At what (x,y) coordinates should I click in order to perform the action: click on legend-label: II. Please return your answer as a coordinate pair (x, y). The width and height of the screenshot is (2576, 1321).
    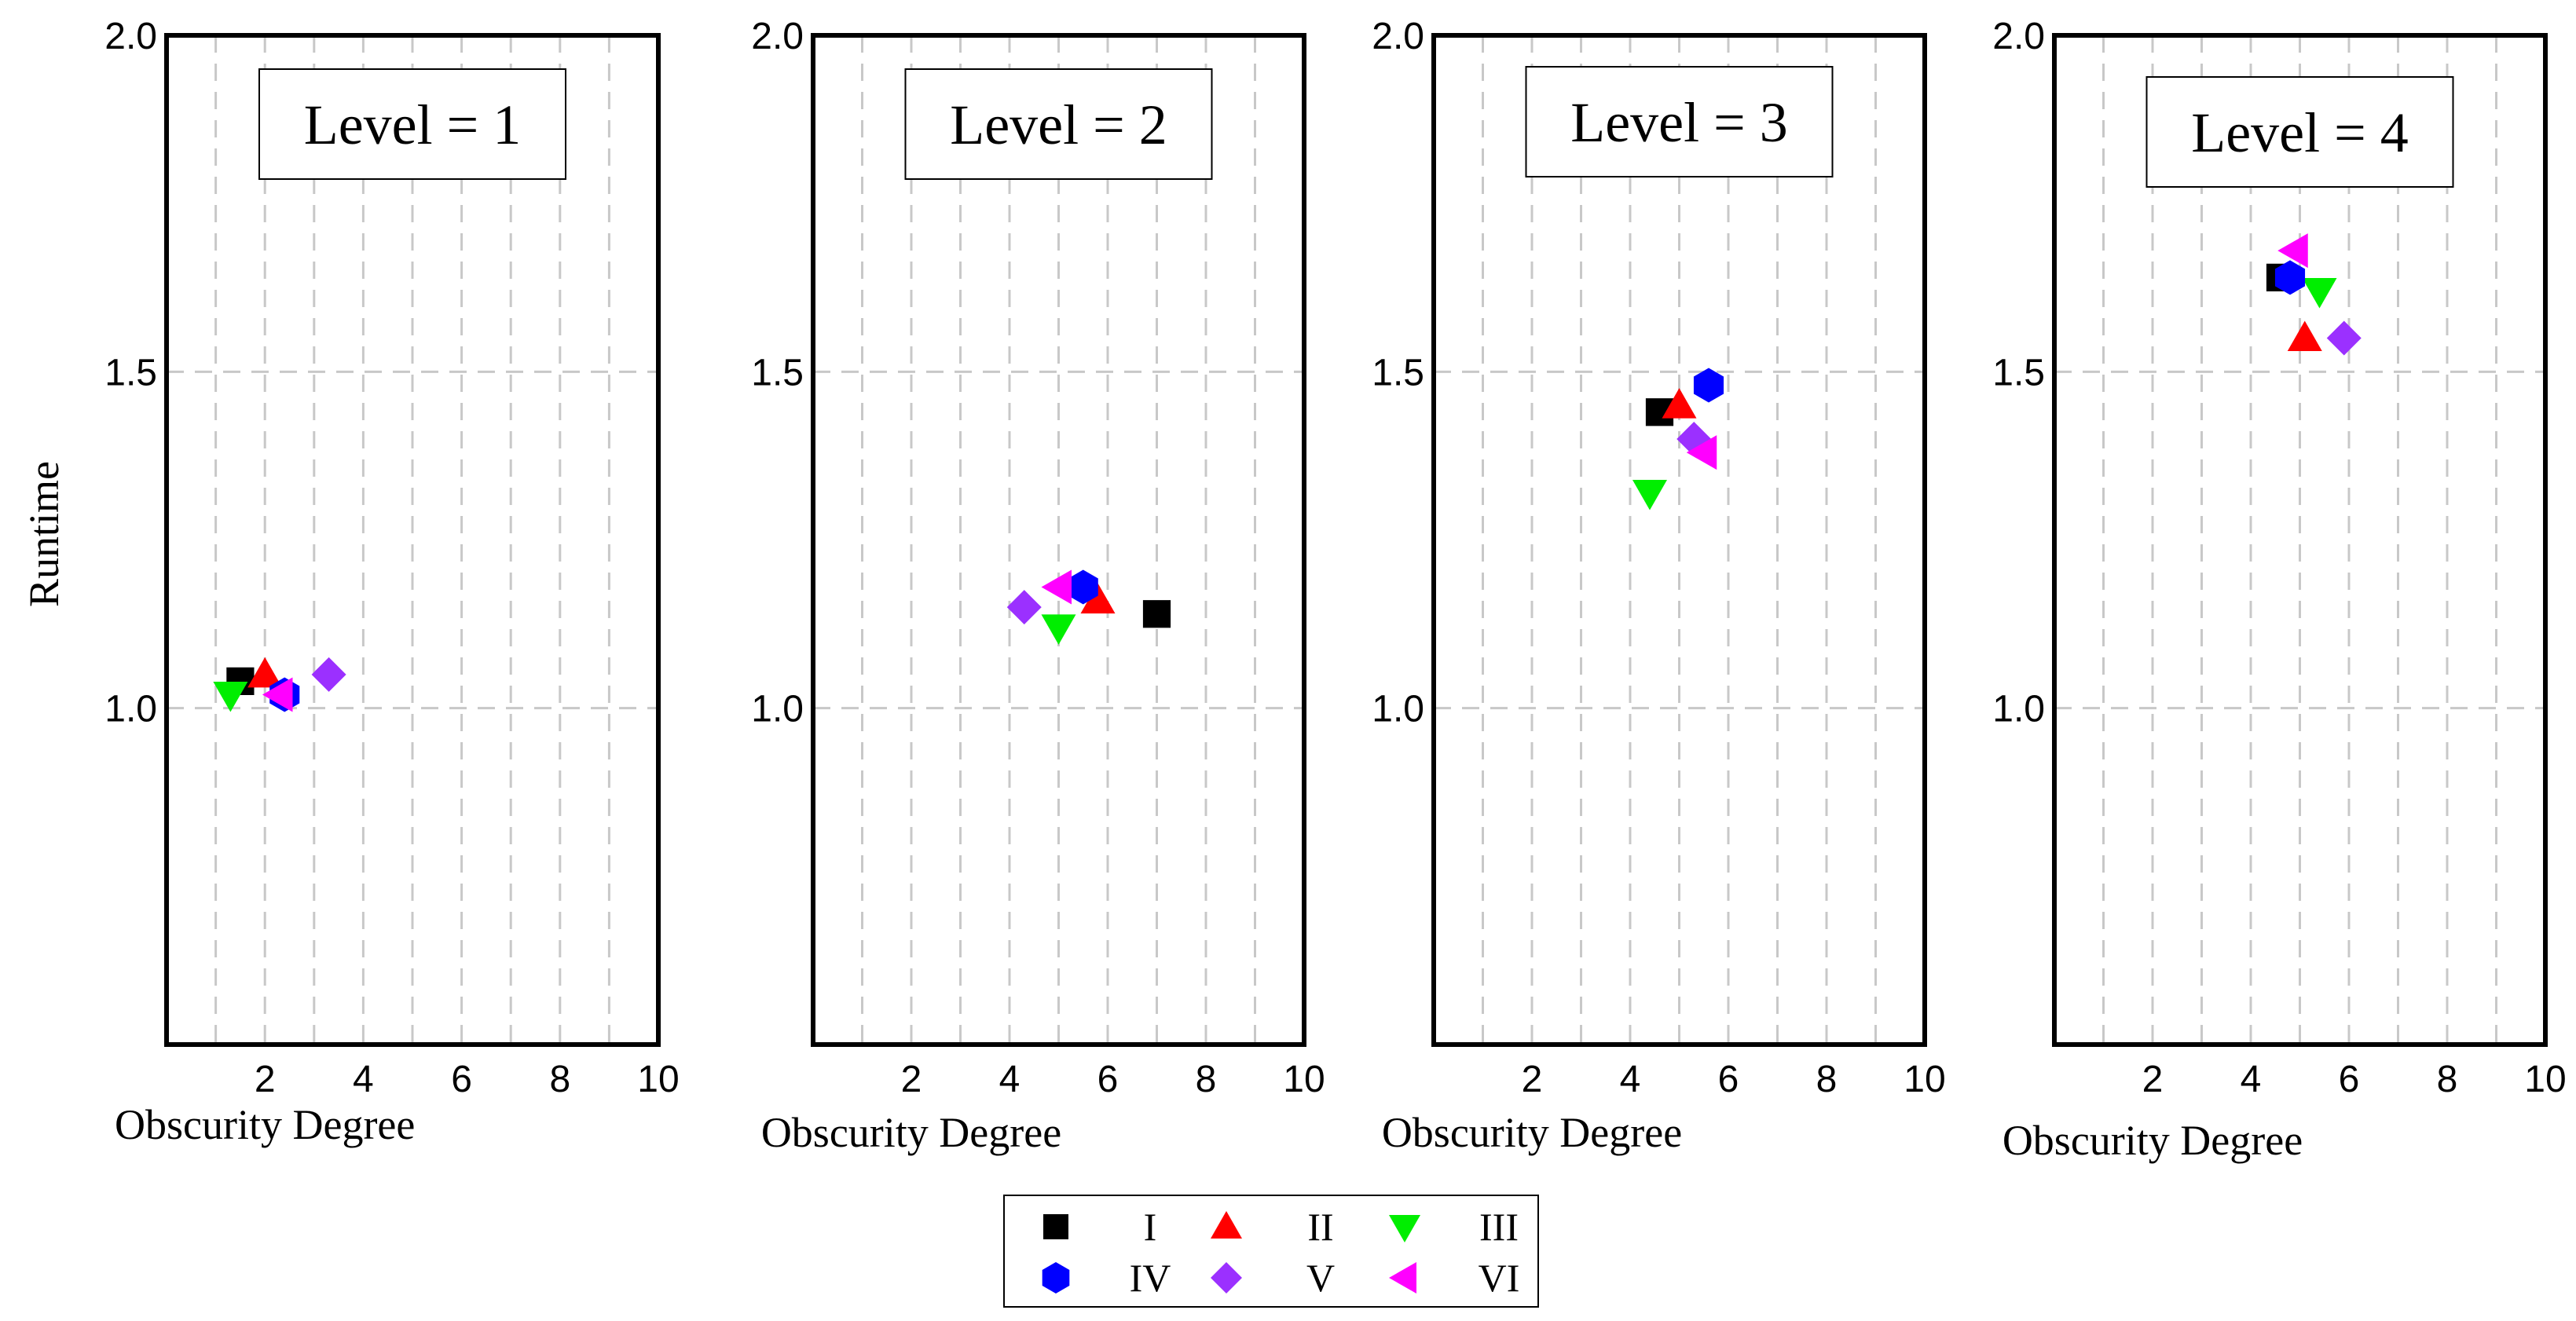
    Looking at the image, I should click on (1320, 1227).